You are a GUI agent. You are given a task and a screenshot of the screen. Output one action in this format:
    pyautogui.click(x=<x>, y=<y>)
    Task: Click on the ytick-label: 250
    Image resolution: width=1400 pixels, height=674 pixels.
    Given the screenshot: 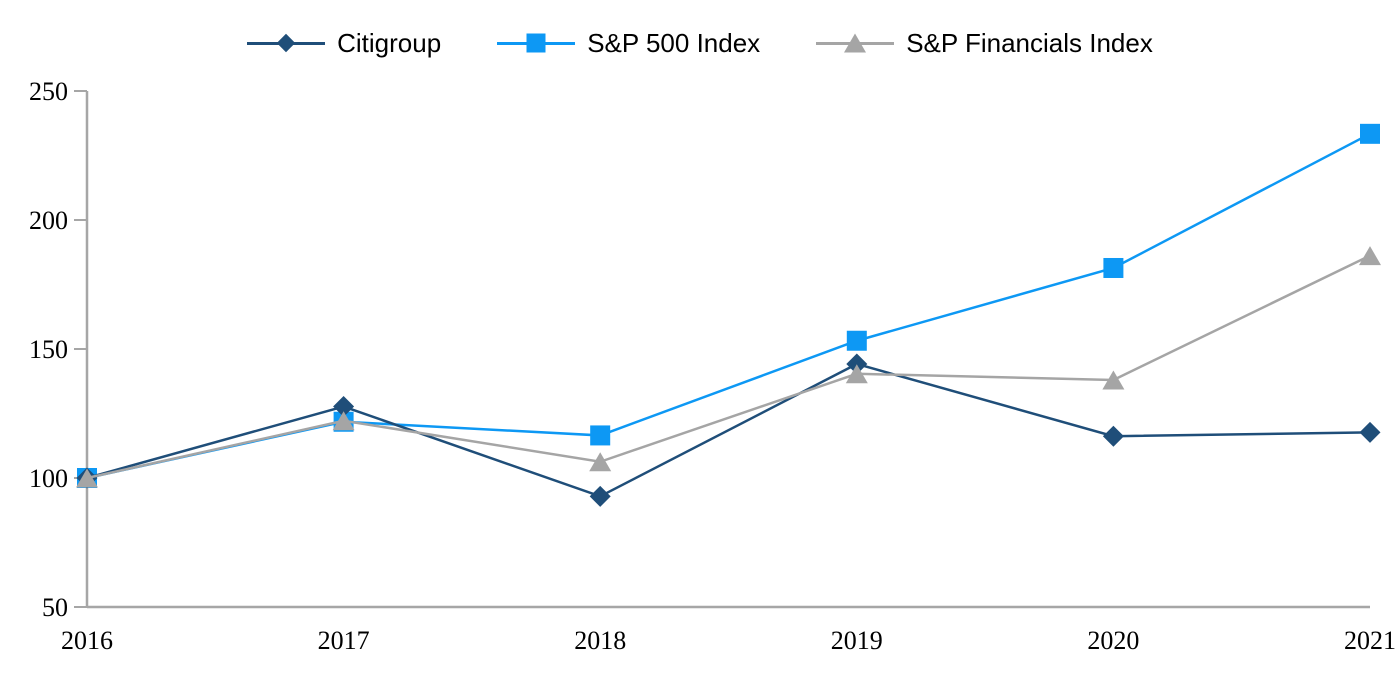 What is the action you would take?
    pyautogui.click(x=48, y=91)
    